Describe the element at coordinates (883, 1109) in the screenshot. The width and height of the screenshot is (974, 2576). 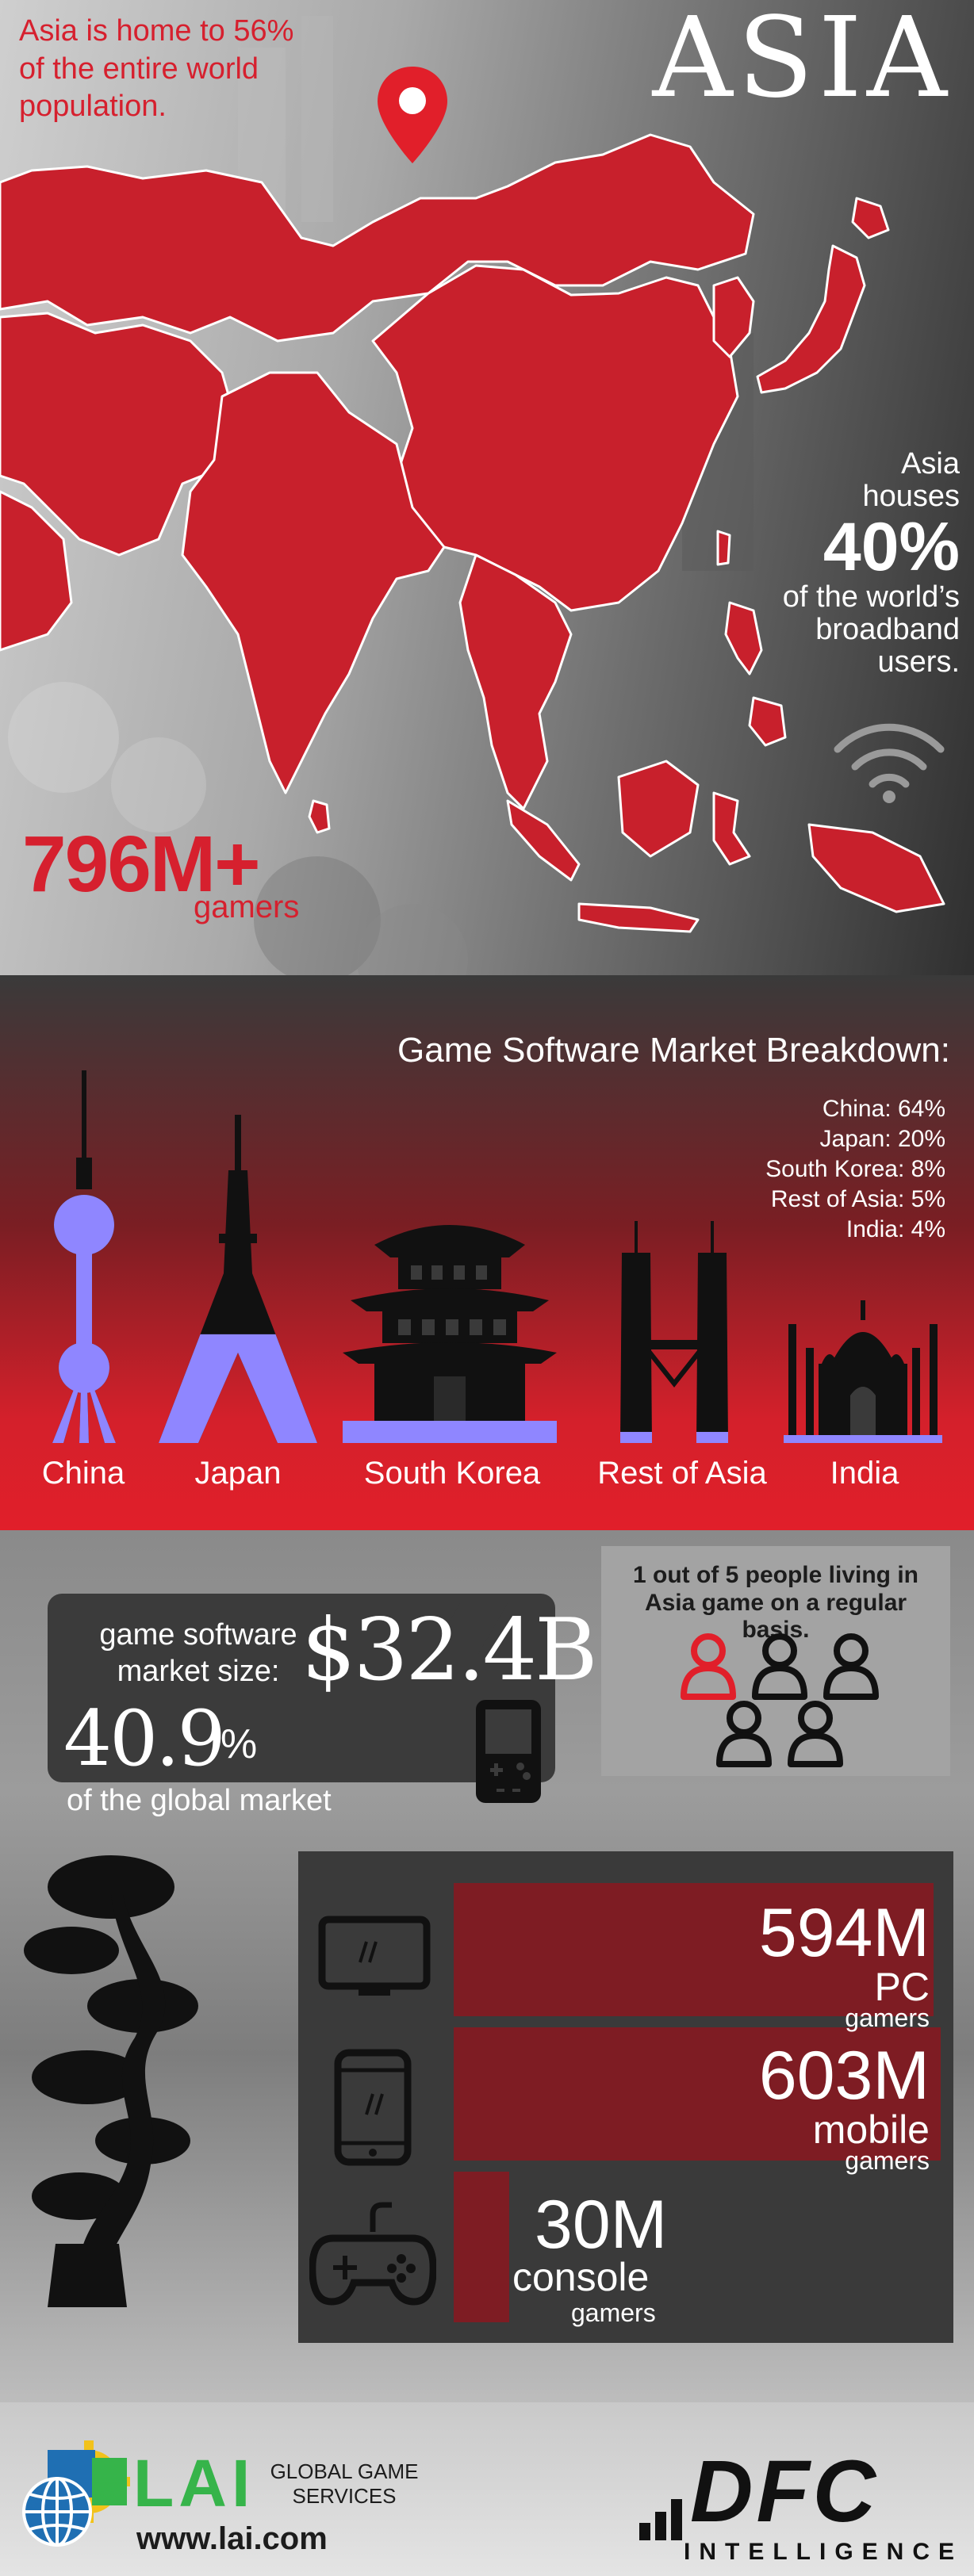
I see `breakdown-item: China: 64%` at that location.